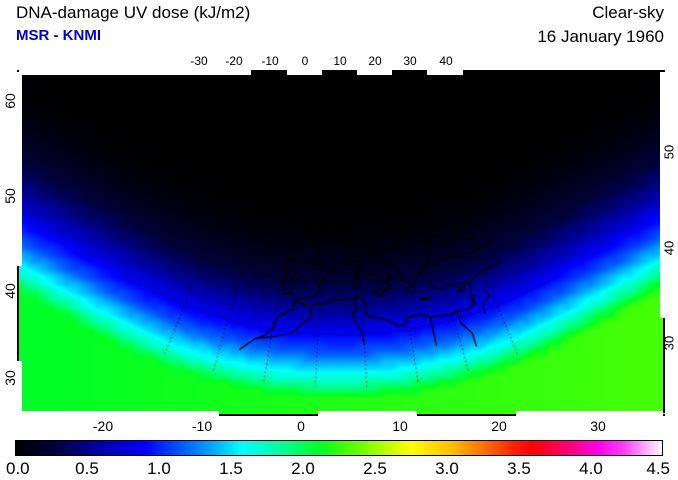 This screenshot has width=678, height=480. What do you see at coordinates (133, 12) in the screenshot?
I see `page-title: DNA-damage UV dose (kJ/m2)` at bounding box center [133, 12].